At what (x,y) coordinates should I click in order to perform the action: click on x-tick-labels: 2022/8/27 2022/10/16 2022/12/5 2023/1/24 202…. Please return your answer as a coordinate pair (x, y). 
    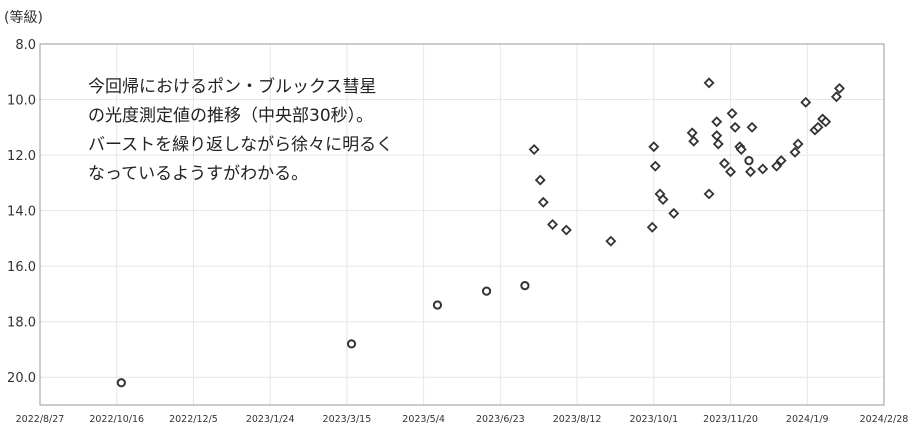
    Looking at the image, I should click on (462, 419).